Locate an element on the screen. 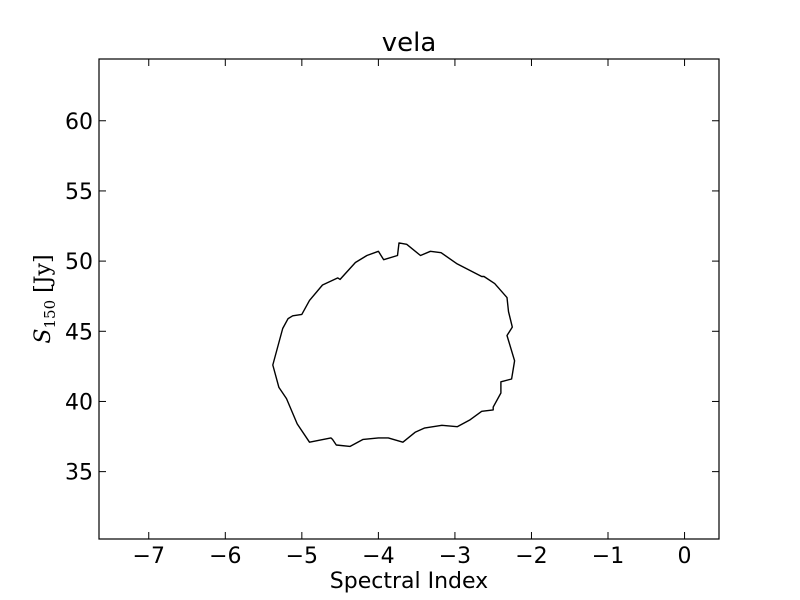  y-tick-label: 35 is located at coordinates (79, 473).